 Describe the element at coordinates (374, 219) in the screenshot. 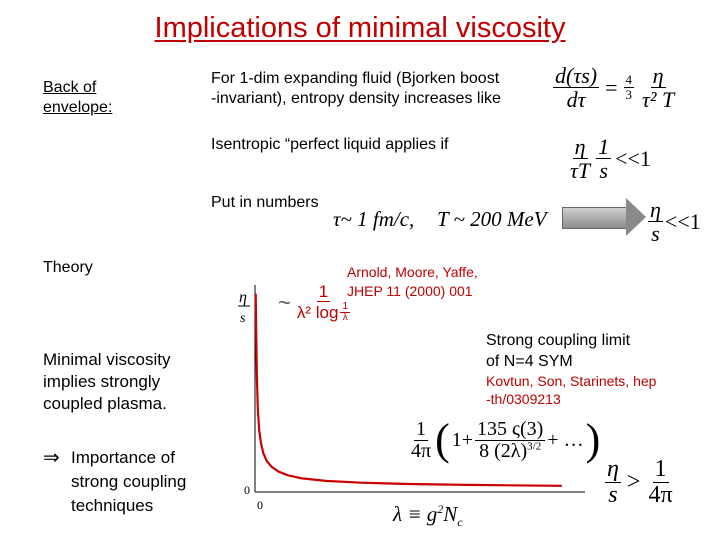

I see `tau-value: τ~ 1 fm/c,` at that location.